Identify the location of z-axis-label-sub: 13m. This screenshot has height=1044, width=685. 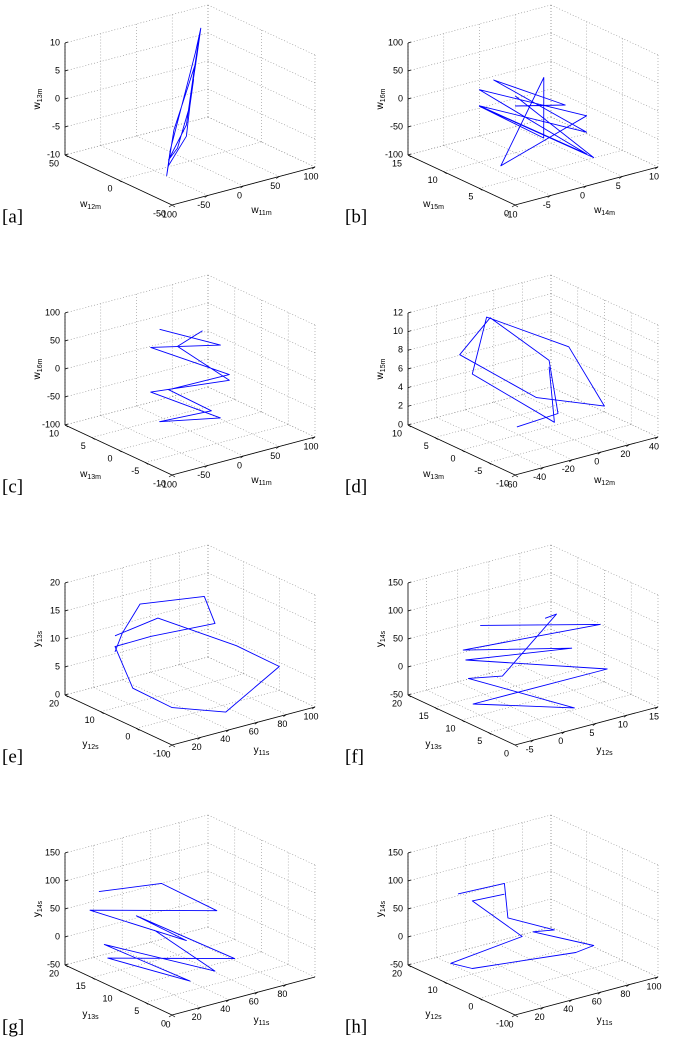
(40, 95).